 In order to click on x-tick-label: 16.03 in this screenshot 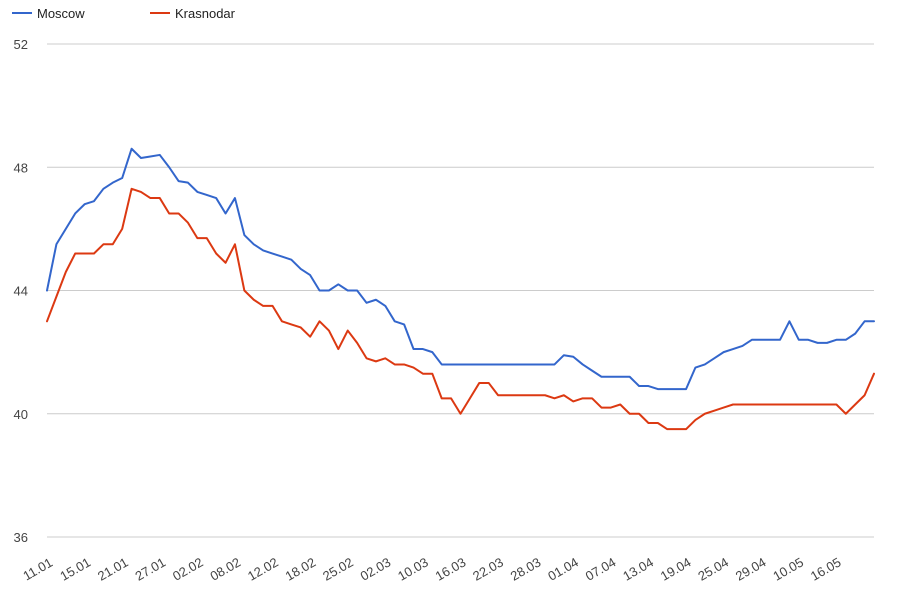, I will do `click(451, 568)`.